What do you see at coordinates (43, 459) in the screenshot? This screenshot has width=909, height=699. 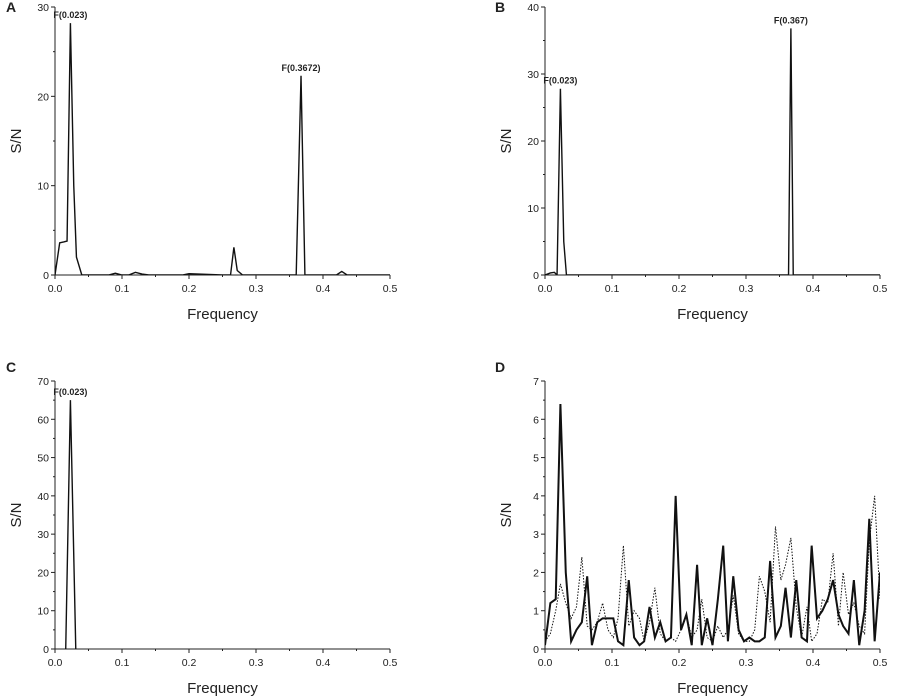 I see `y-tick-label: 50` at bounding box center [43, 459].